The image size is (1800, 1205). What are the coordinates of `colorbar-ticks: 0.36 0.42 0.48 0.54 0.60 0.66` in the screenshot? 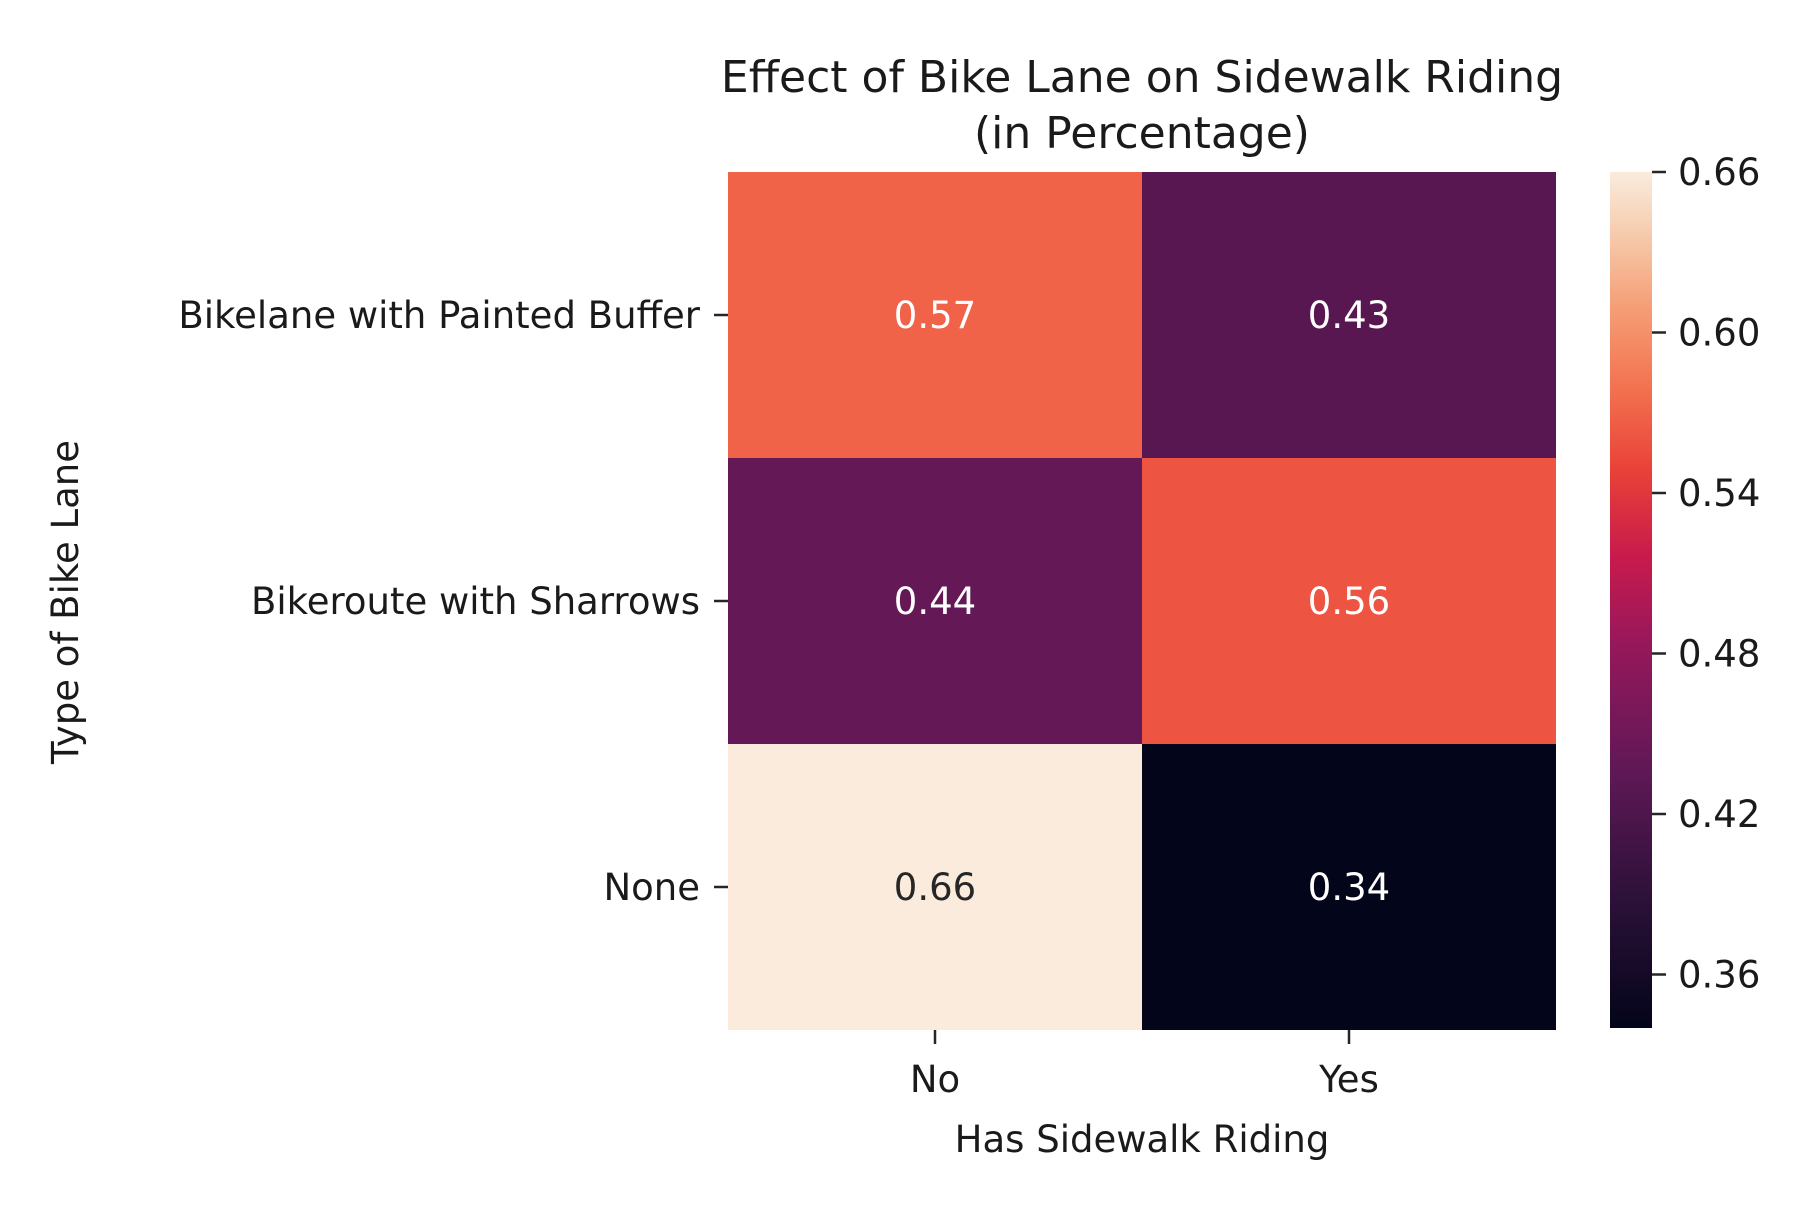 It's located at (1706, 574).